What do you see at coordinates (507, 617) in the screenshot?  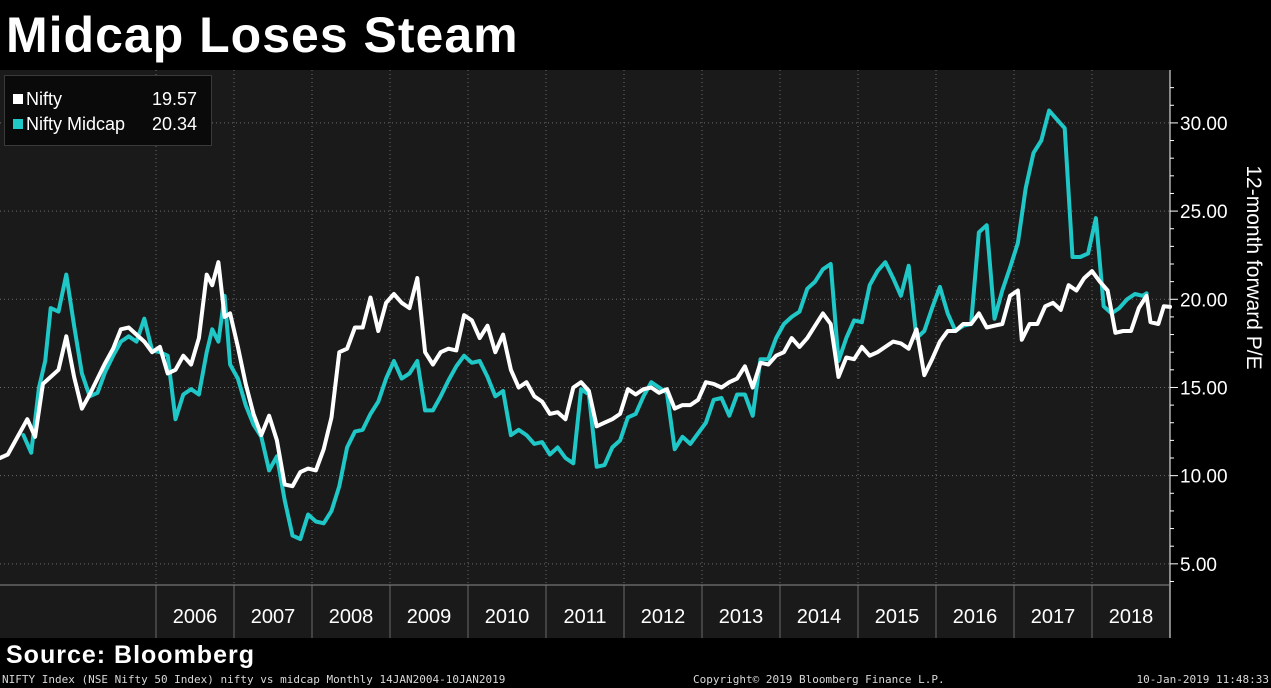 I see `x-tick-label: 2010` at bounding box center [507, 617].